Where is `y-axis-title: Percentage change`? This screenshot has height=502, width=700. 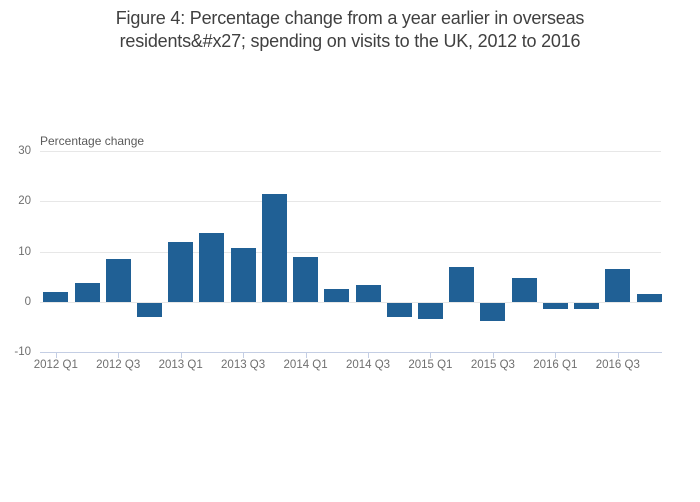 y-axis-title: Percentage change is located at coordinates (92, 141).